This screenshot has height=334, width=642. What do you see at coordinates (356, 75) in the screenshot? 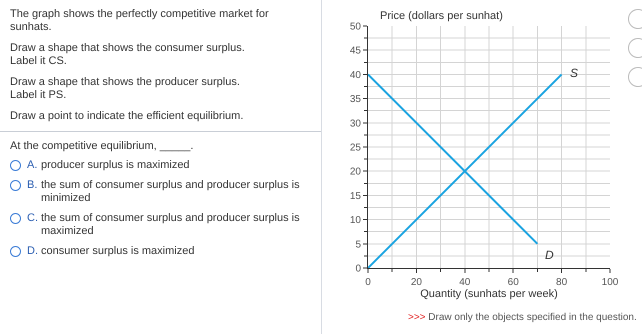
I see `y-tick-label: 40` at bounding box center [356, 75].